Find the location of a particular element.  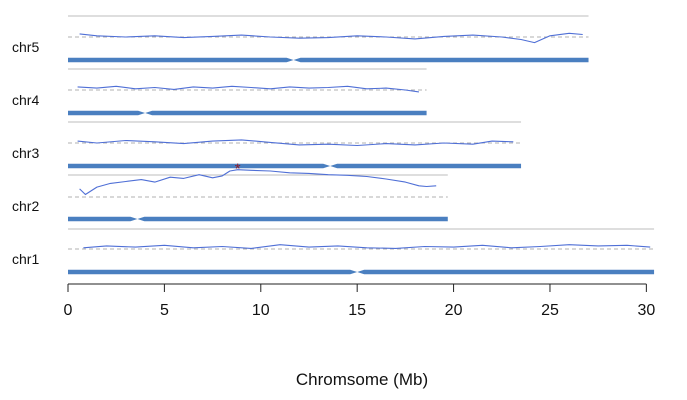

chromosome-label: chr2 is located at coordinates (25, 206).